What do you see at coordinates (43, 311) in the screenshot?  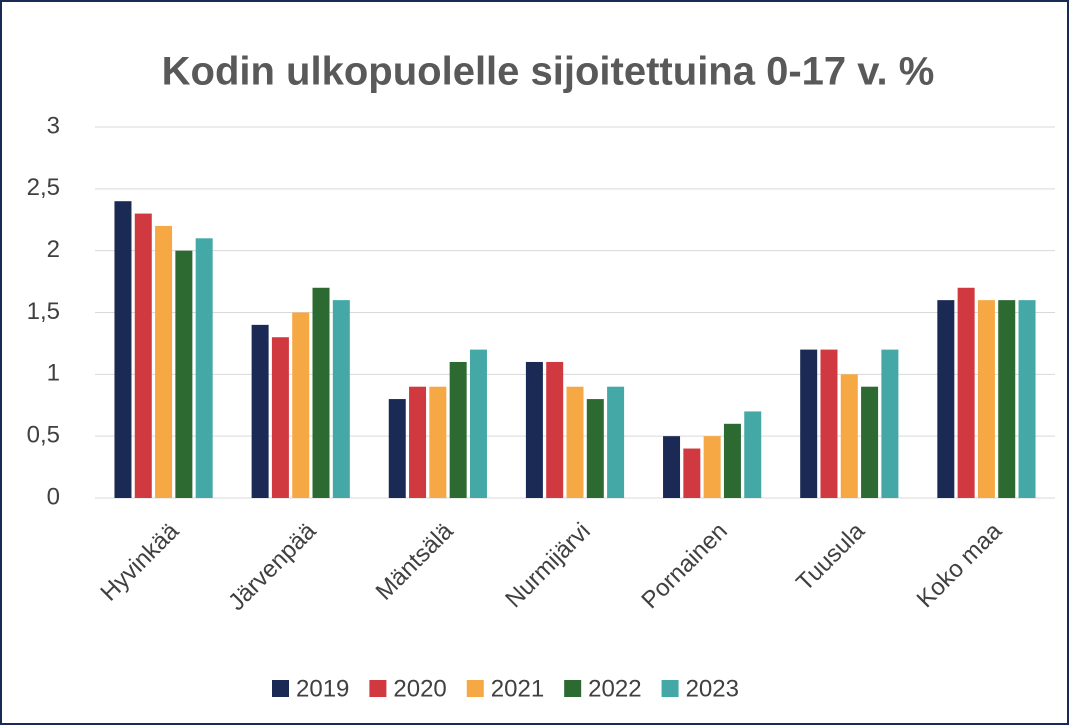 I see `y-tick-label: 1,5` at bounding box center [43, 311].